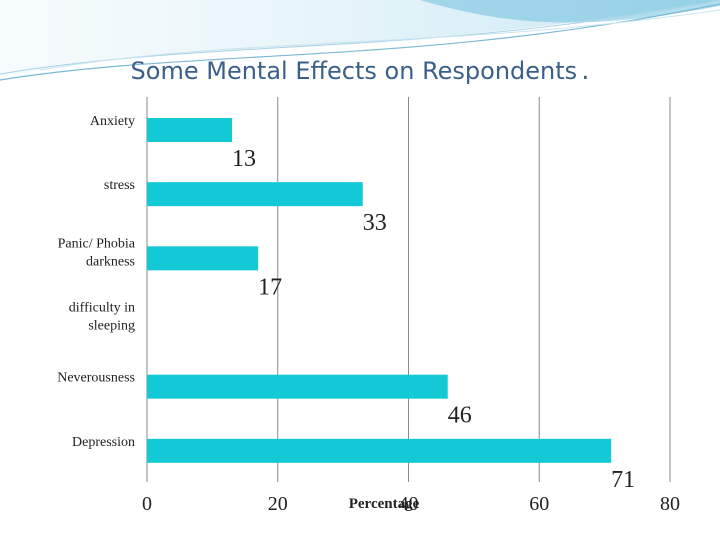  What do you see at coordinates (119, 185) in the screenshot?
I see `category-label-1: stress` at bounding box center [119, 185].